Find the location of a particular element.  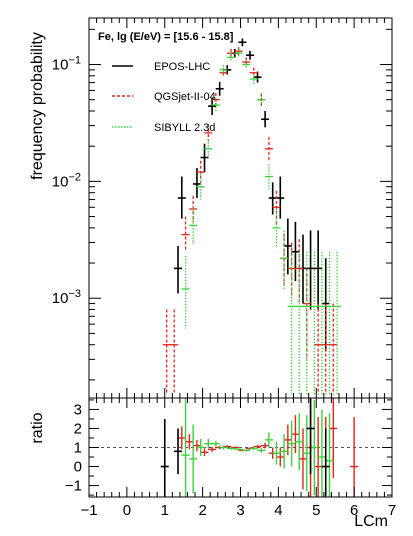

ratio-y-tick-label: 0 is located at coordinates (78, 467).